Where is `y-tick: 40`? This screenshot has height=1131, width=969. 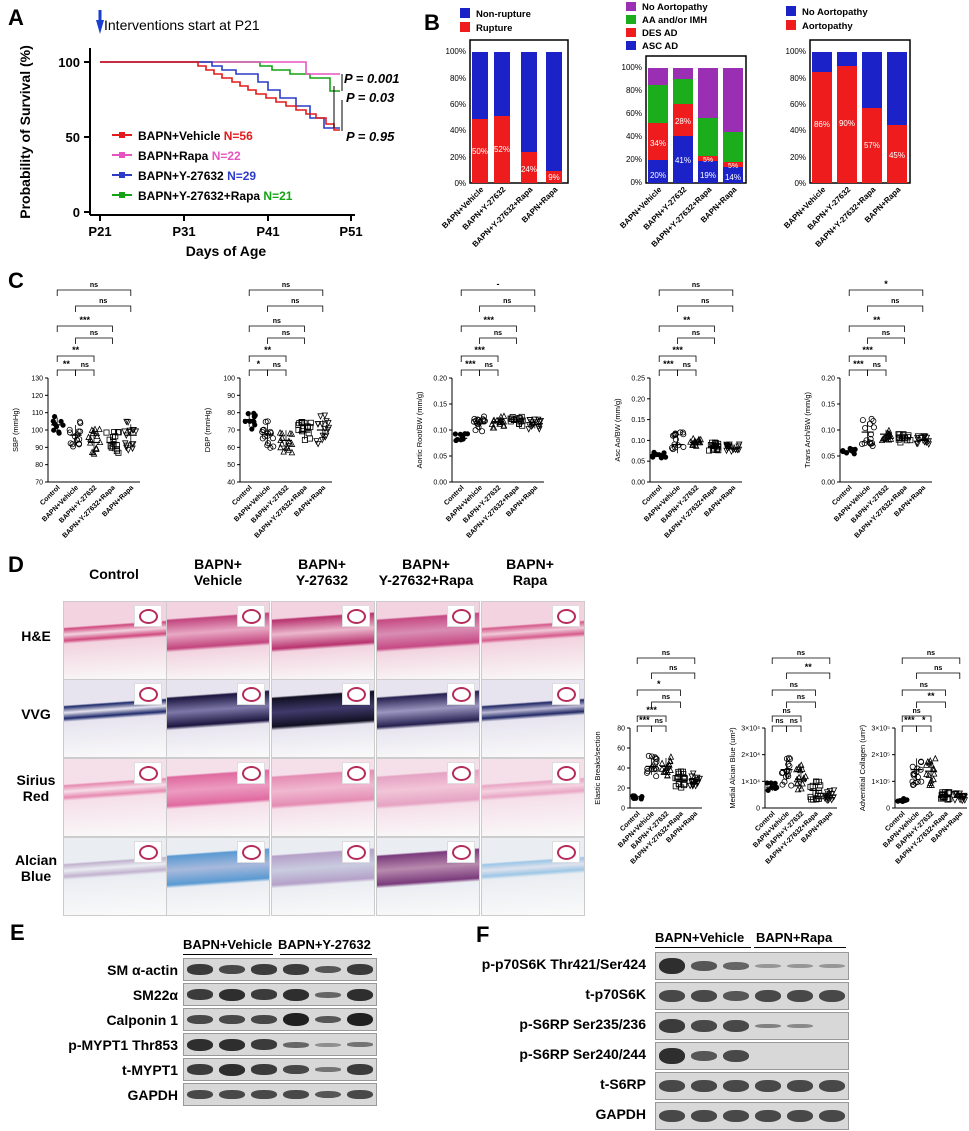 y-tick: 40 is located at coordinates (231, 483).